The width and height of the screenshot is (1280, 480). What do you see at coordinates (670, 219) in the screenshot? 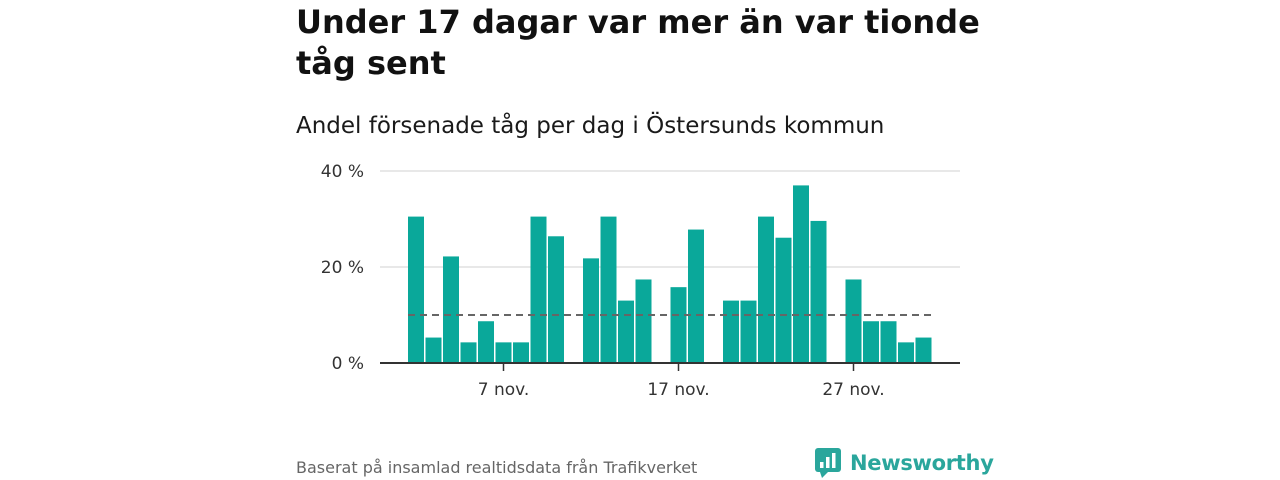
I see `grid-lines` at bounding box center [670, 219].